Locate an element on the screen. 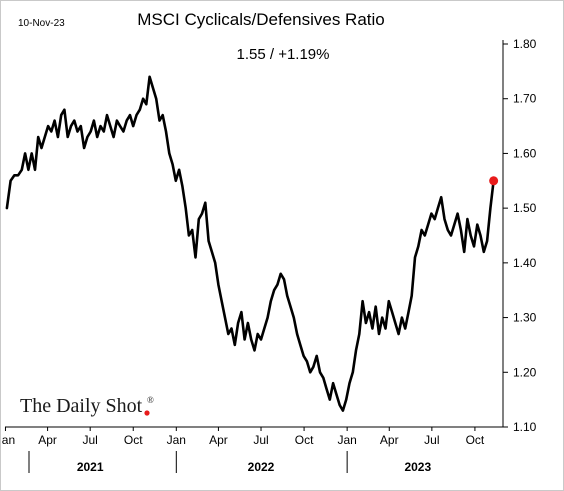 Image resolution: width=564 pixels, height=491 pixels. branding: The Daily Shot ® is located at coordinates (87, 406).